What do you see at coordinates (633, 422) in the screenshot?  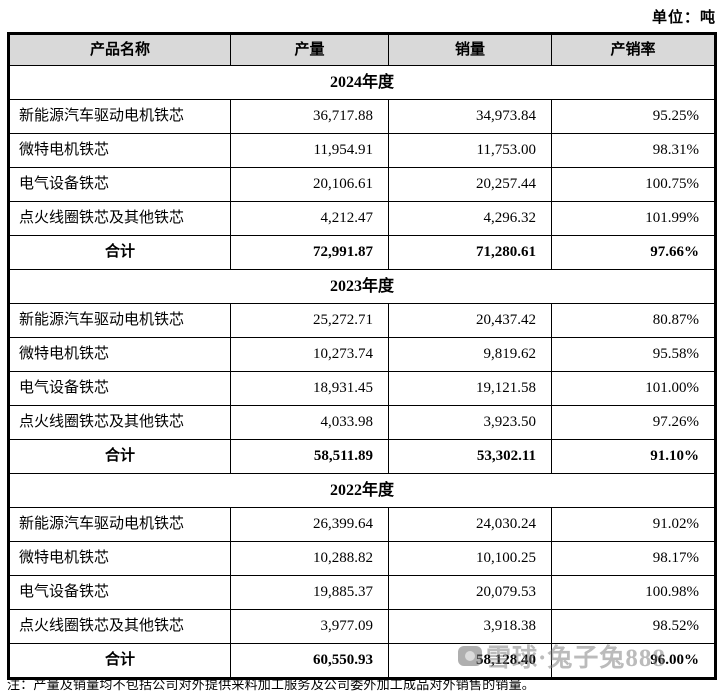 I see `ratio-cell: 97.26%` at bounding box center [633, 422].